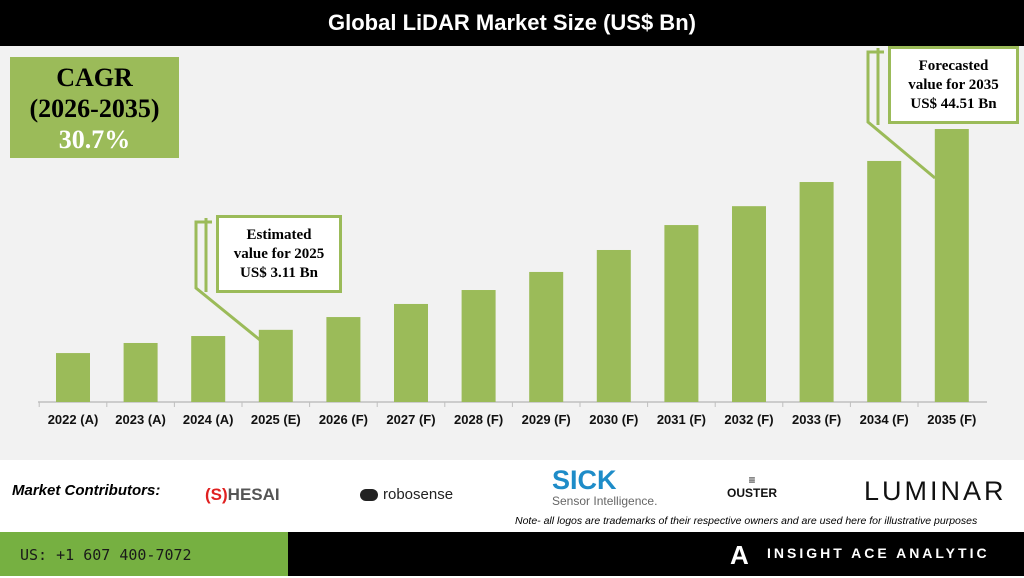 The width and height of the screenshot is (1024, 578). What do you see at coordinates (275, 365) in the screenshot?
I see `bar-2025 (E)` at bounding box center [275, 365].